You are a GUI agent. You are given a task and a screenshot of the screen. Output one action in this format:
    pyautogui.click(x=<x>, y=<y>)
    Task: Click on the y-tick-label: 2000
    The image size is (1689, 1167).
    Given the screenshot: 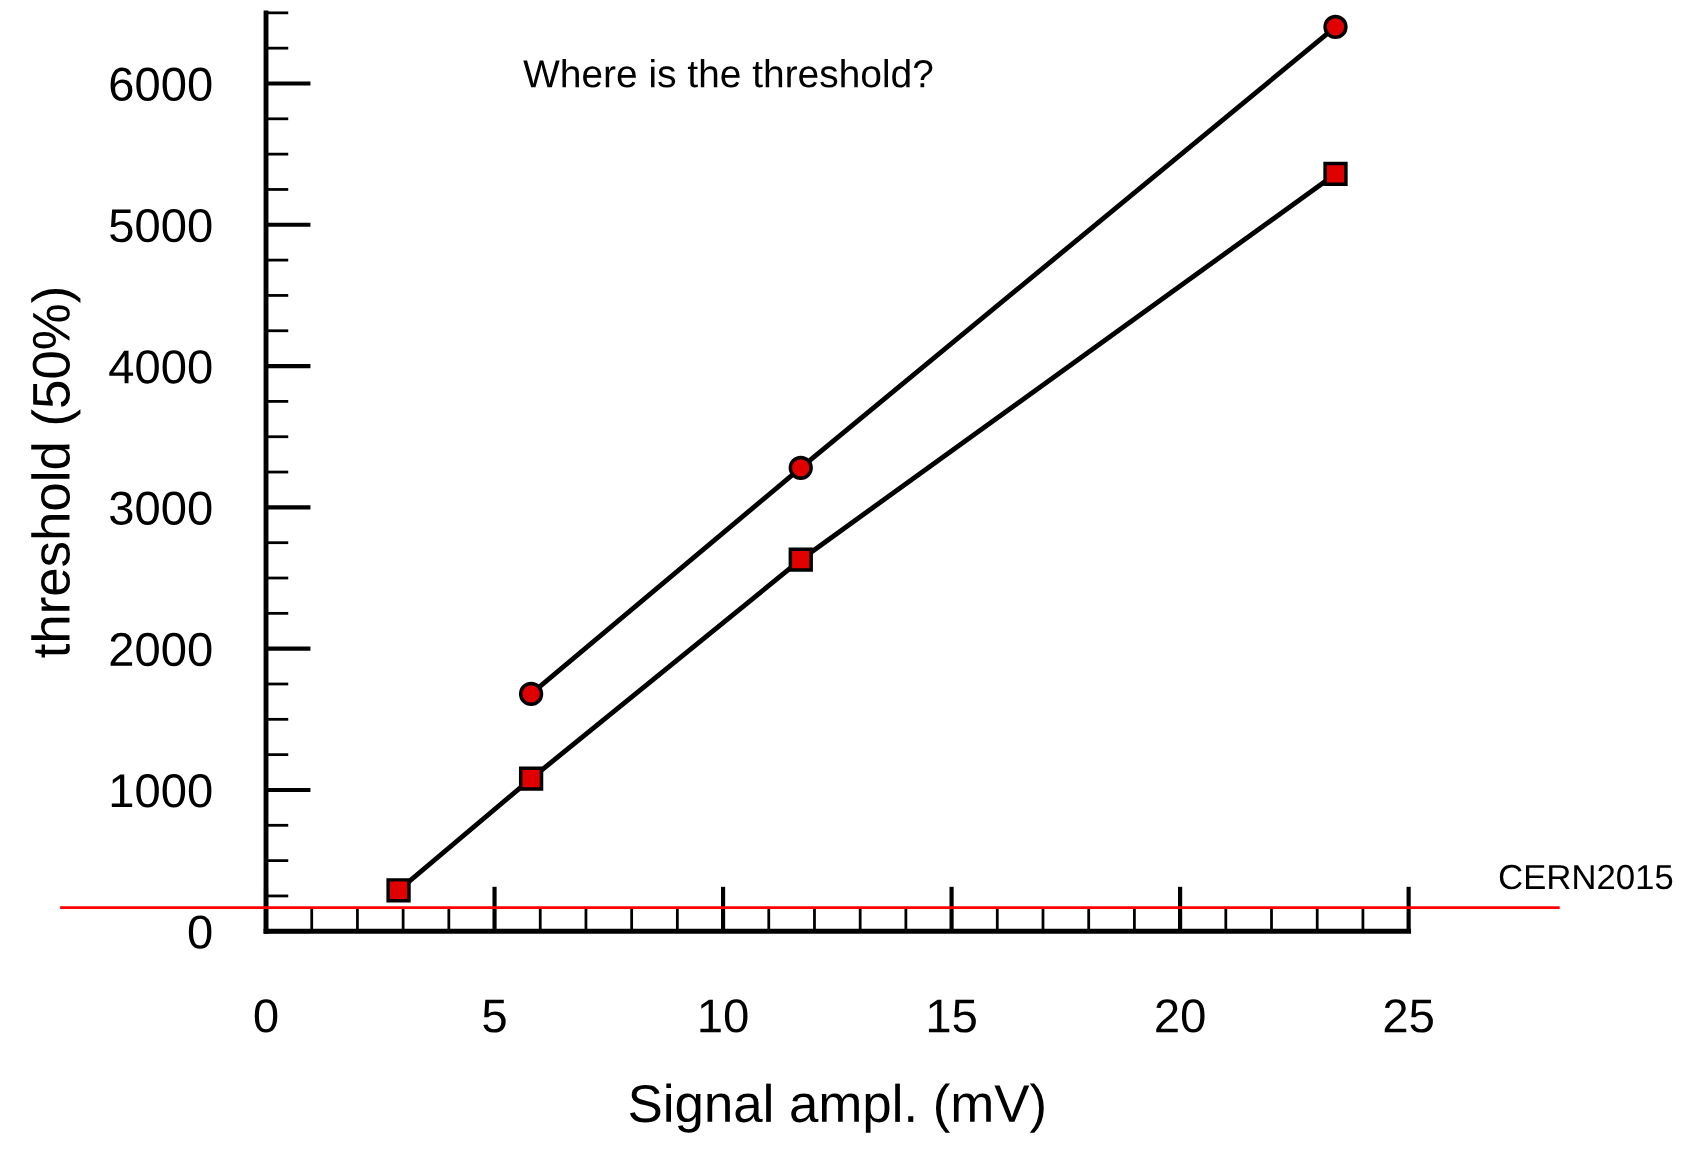 What is the action you would take?
    pyautogui.click(x=161, y=649)
    